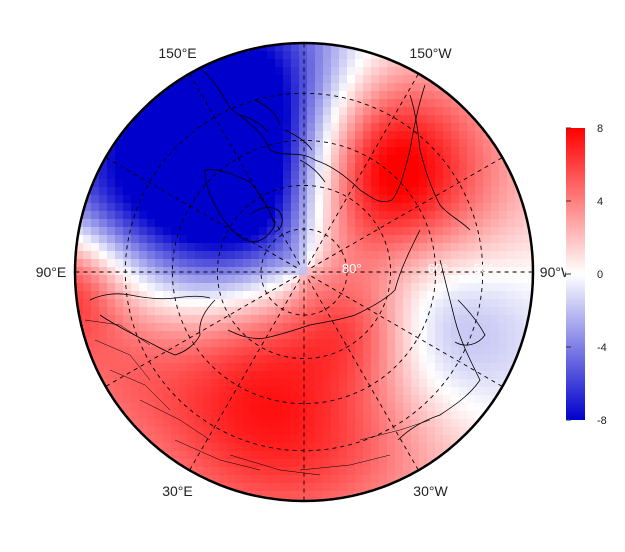  I want to click on coastline-east-asia, so click(439, 350).